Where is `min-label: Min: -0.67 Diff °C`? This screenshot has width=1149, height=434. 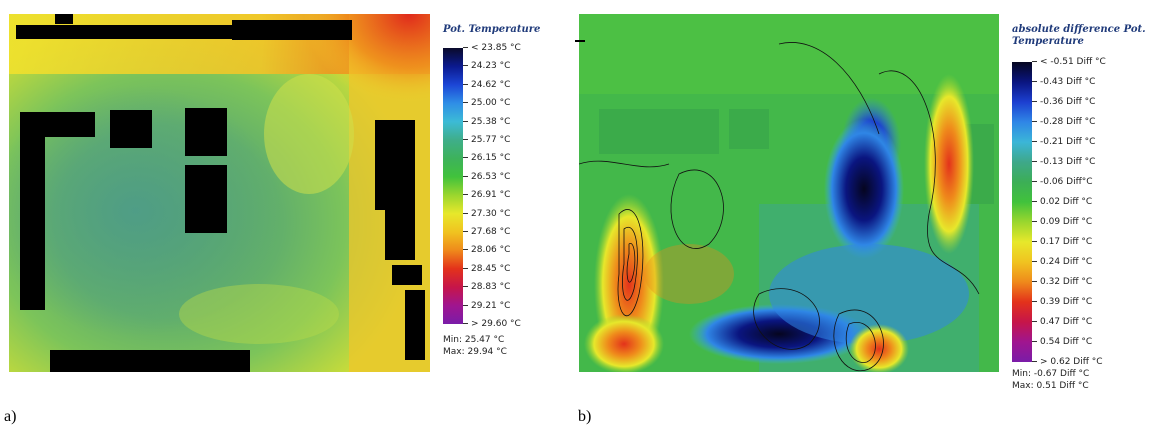 min-label: Min: -0.67 Diff °C is located at coordinates (1051, 374).